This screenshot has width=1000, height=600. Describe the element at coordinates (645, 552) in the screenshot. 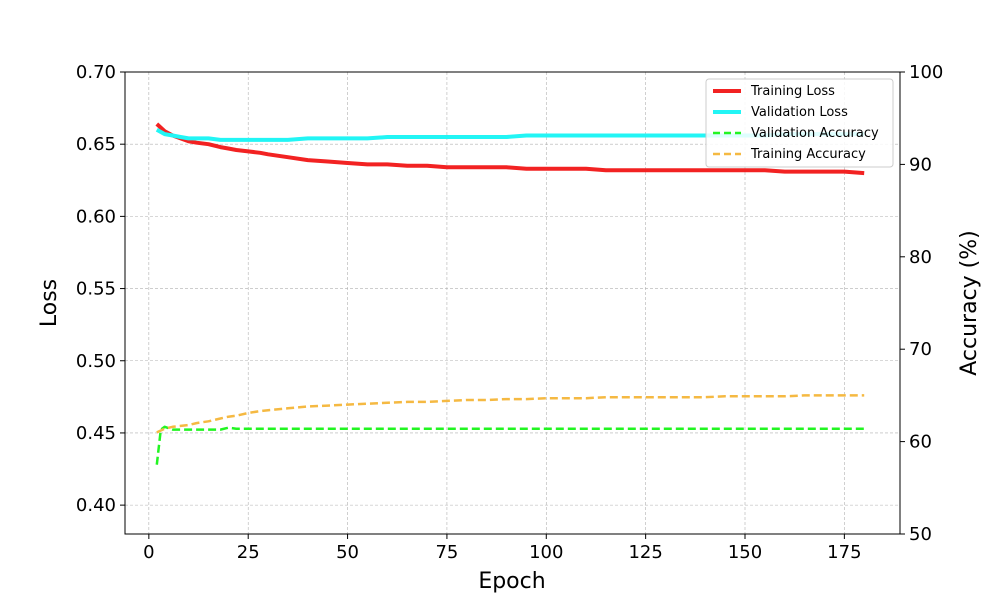

I see `x-tick-label: 125` at that location.